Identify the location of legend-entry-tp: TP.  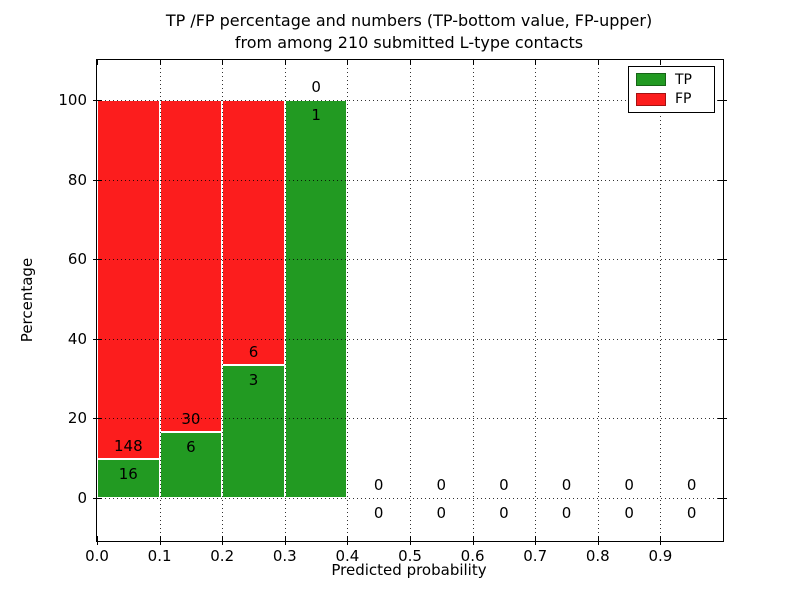
(671, 80).